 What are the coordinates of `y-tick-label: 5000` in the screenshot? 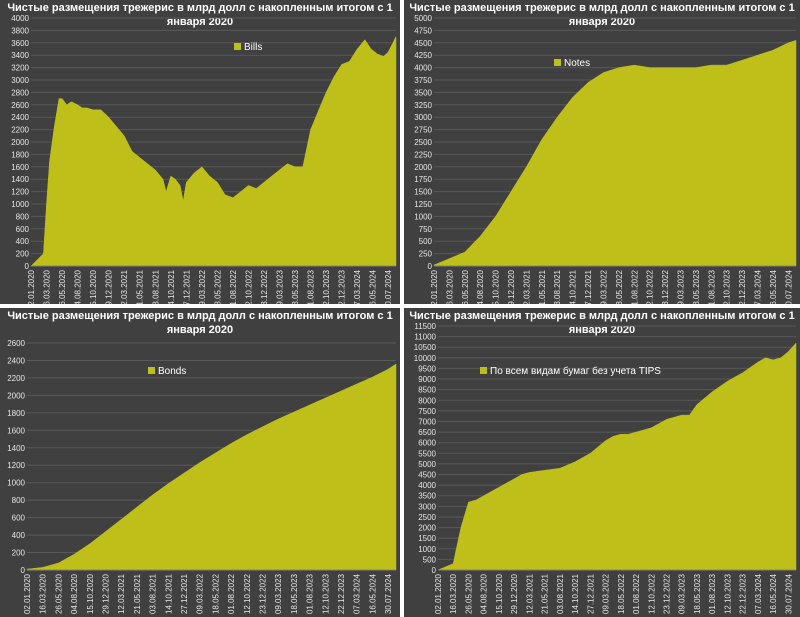 It's located at (427, 464).